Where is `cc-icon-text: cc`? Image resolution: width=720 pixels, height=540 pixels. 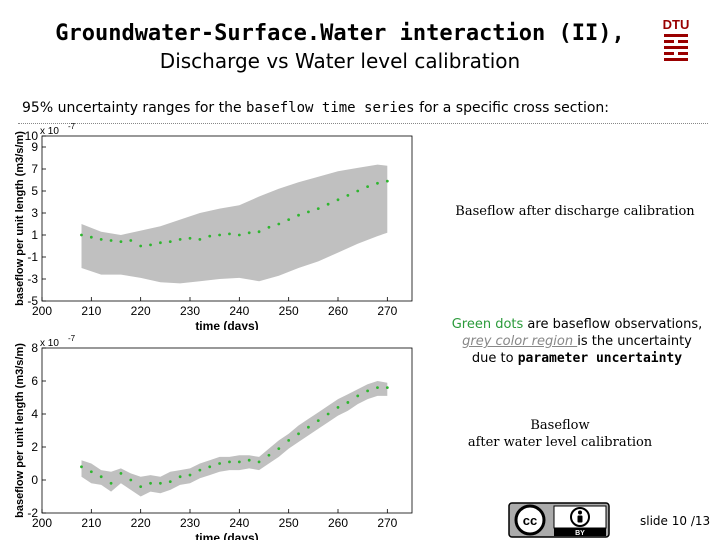 cc-icon-text: cc is located at coordinates (530, 520).